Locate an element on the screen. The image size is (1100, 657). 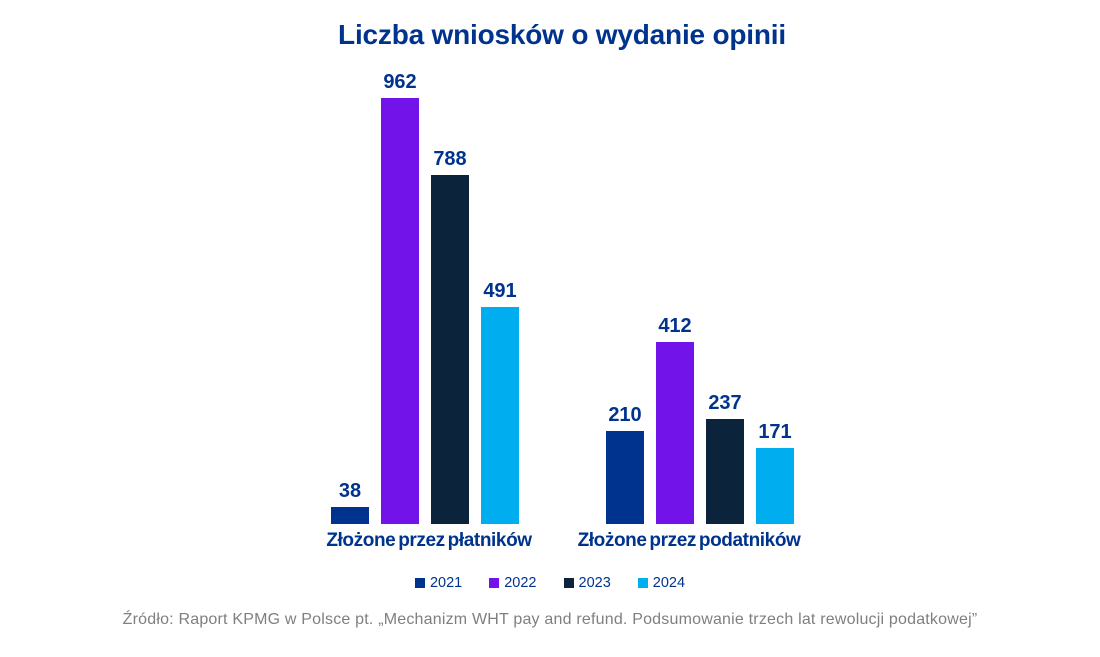
legend-swatch-2024 is located at coordinates (642, 583).